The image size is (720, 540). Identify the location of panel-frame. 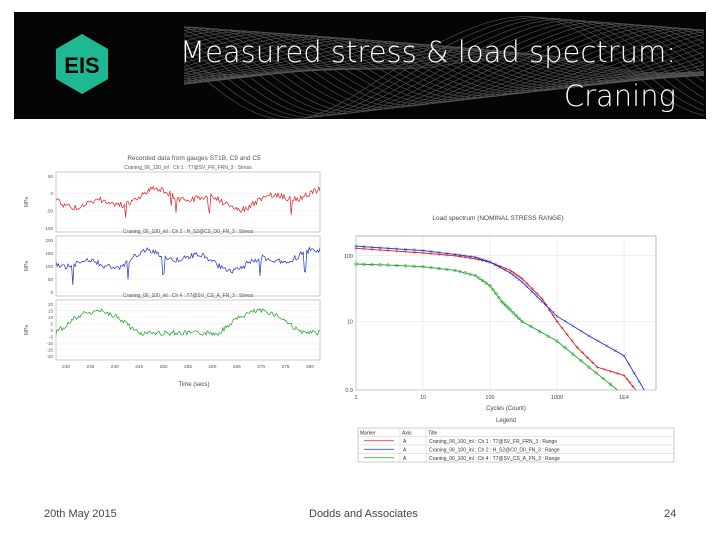
(188, 202).